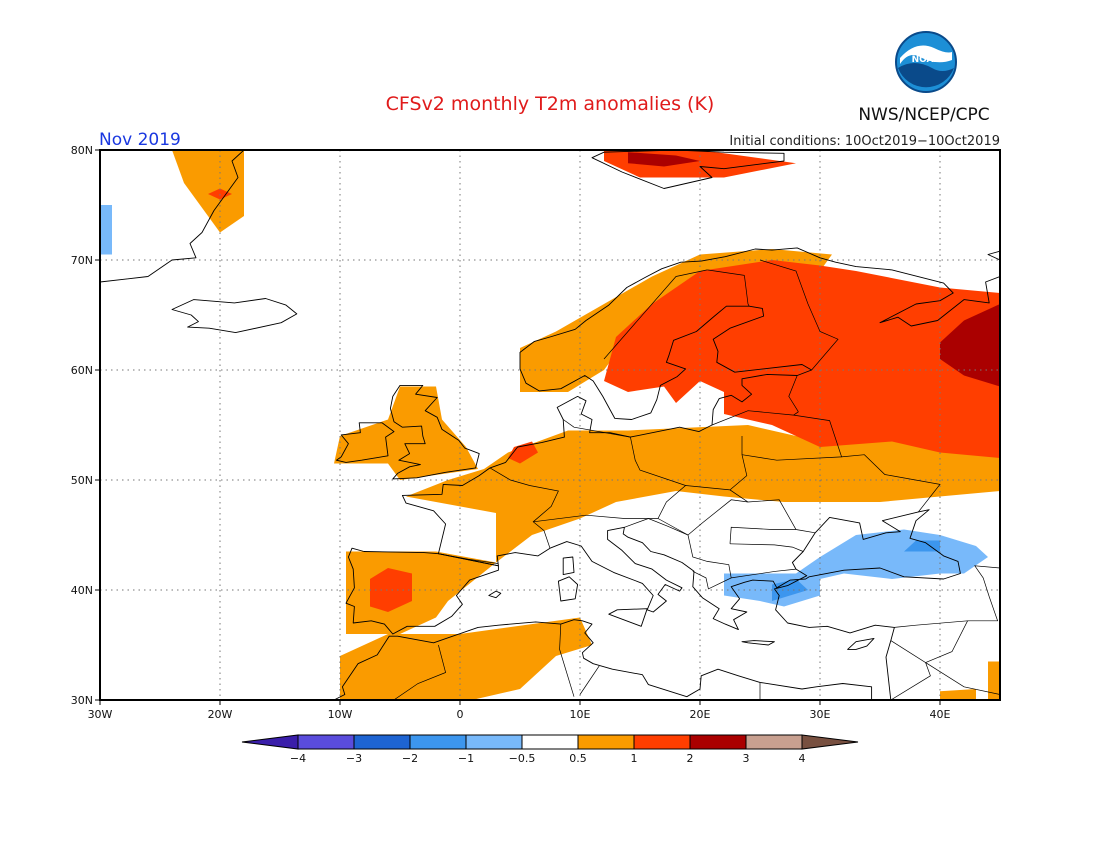  I want to click on lon-tick-label: 20W, so click(220, 714).